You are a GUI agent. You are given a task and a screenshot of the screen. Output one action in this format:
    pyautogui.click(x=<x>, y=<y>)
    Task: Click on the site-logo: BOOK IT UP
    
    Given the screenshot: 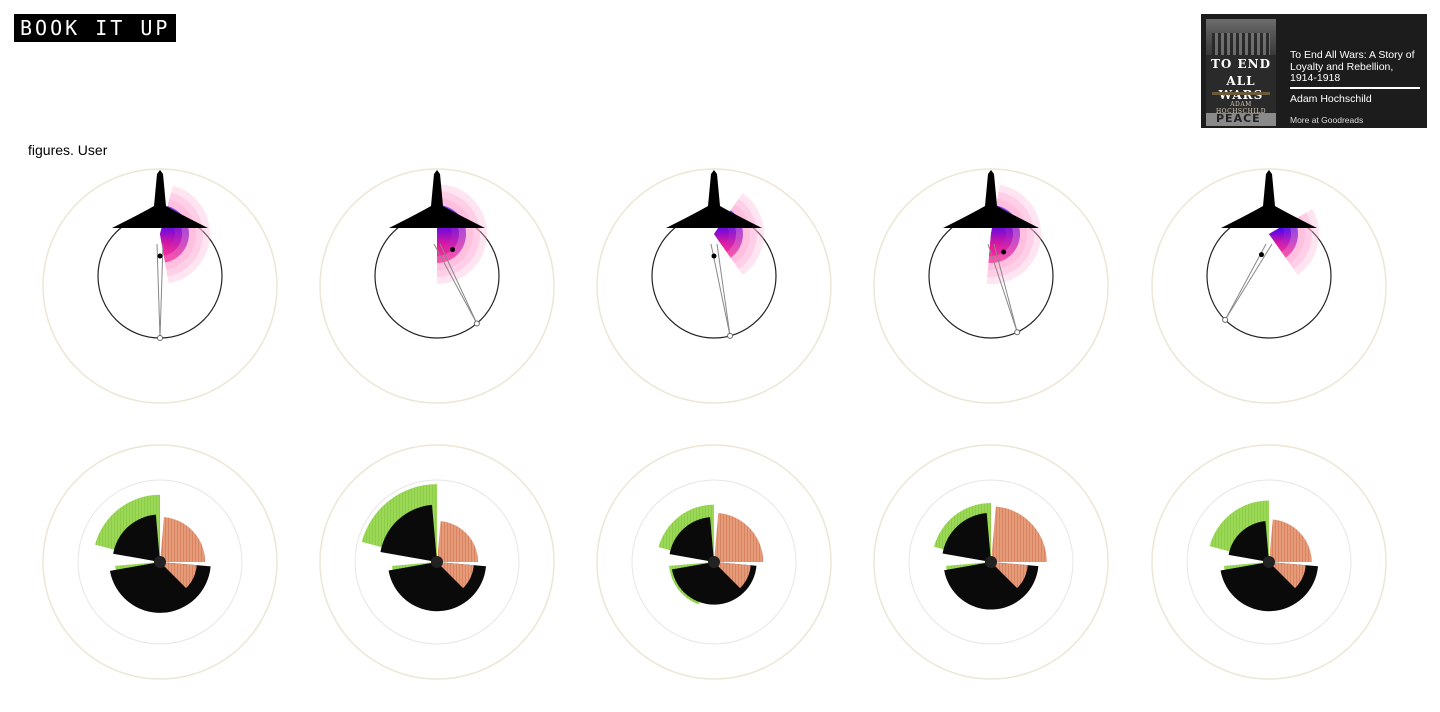 What is the action you would take?
    pyautogui.click(x=95, y=28)
    